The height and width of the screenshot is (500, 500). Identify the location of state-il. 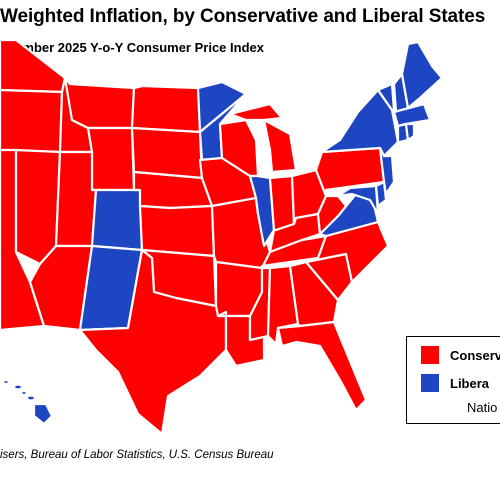
(262, 211).